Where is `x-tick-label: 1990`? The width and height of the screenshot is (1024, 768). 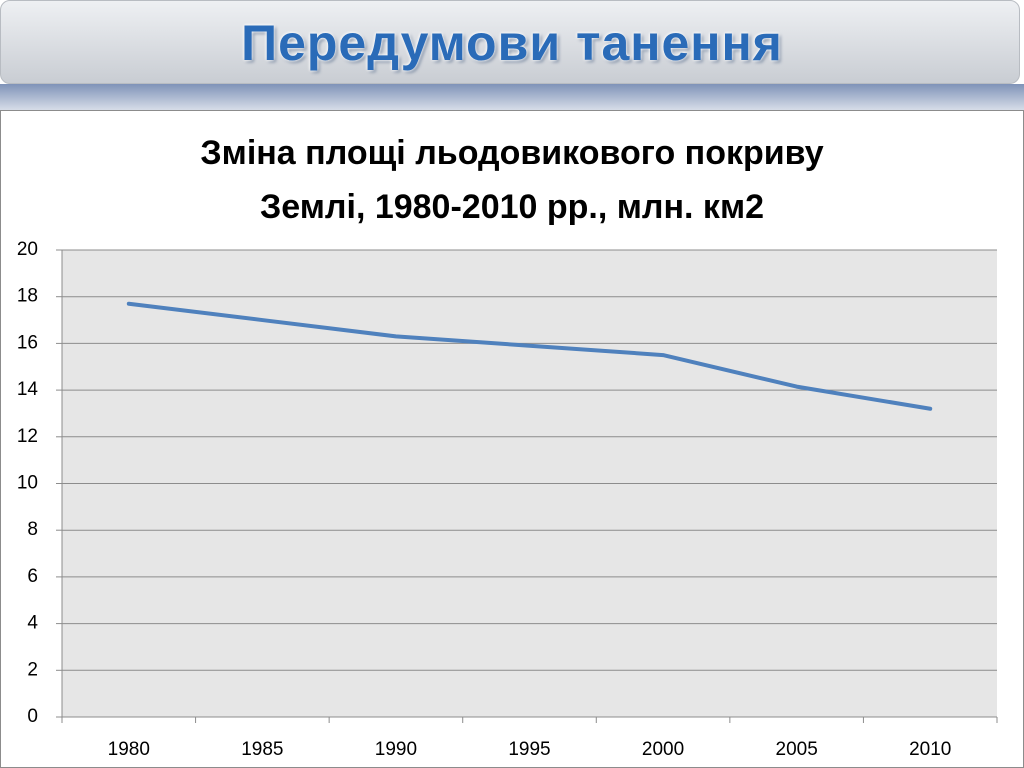 x-tick-label: 1990 is located at coordinates (396, 749).